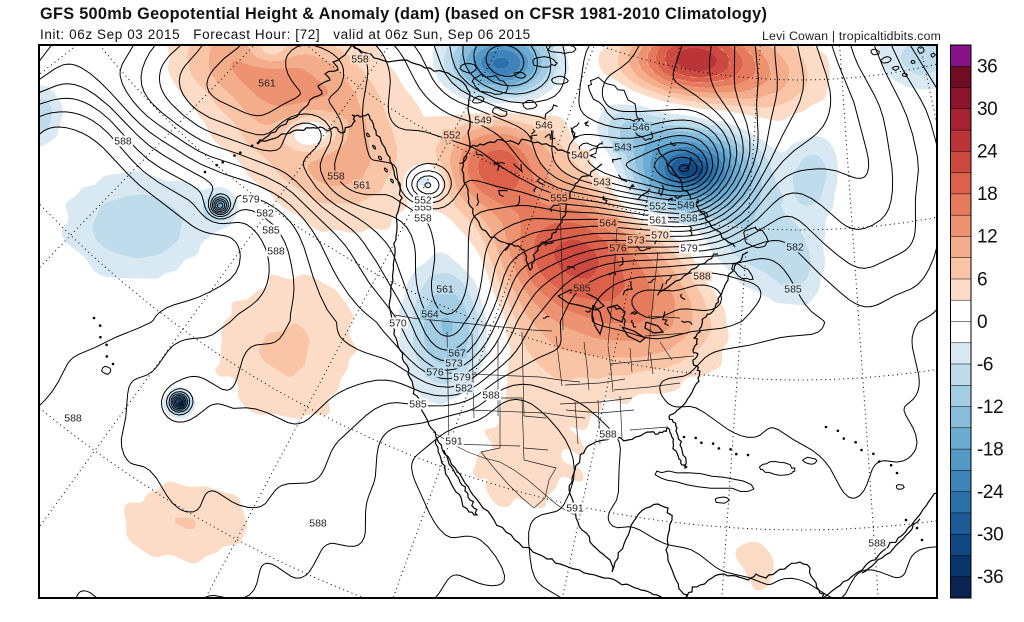 Image resolution: width=1024 pixels, height=622 pixels. I want to click on svg-text: -18, so click(990, 449).